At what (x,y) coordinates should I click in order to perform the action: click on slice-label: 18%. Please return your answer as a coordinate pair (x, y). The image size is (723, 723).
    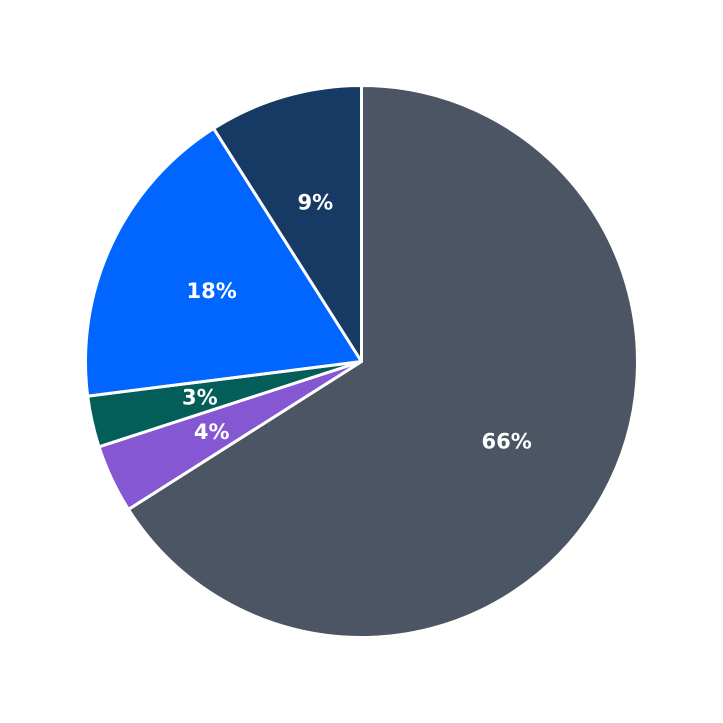
    Looking at the image, I should click on (212, 291).